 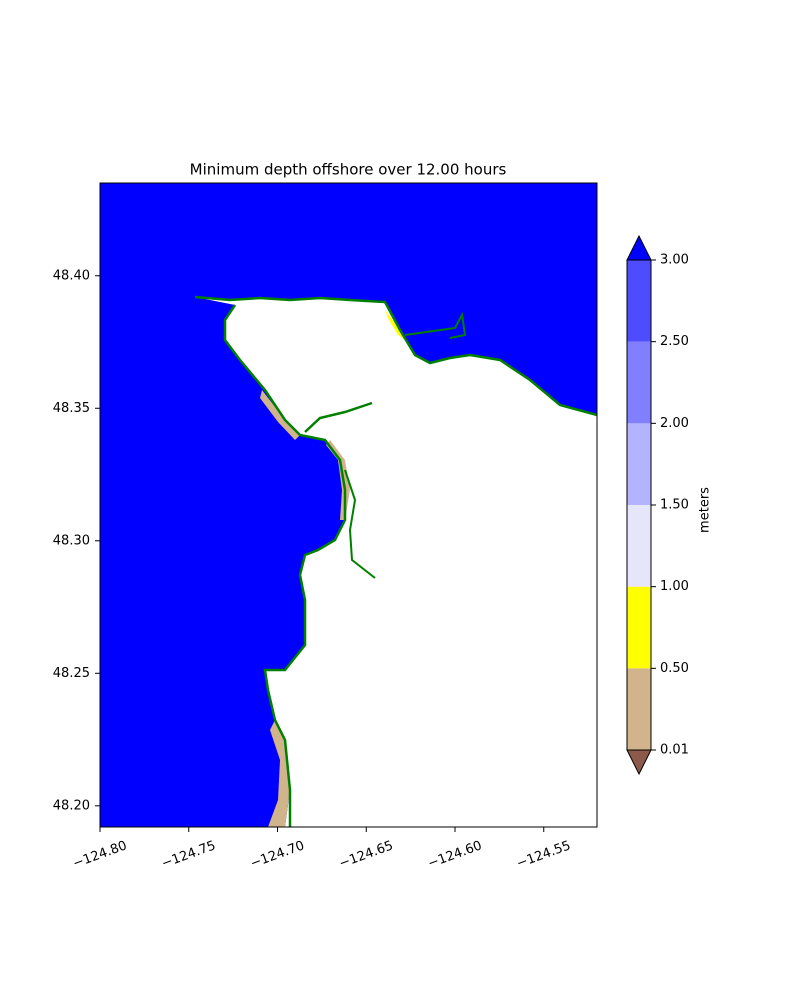 I want to click on colorbar-tick-label: 3.00, so click(x=674, y=260).